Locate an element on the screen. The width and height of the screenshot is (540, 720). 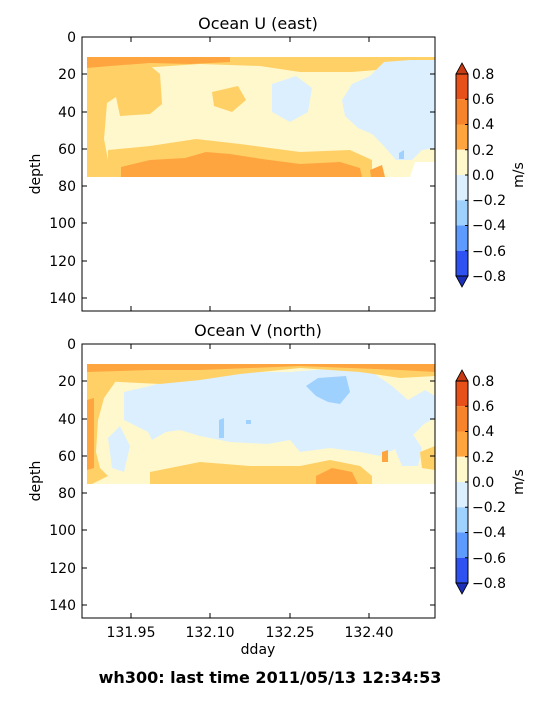
u-field-cool-center is located at coordinates (292, 99).